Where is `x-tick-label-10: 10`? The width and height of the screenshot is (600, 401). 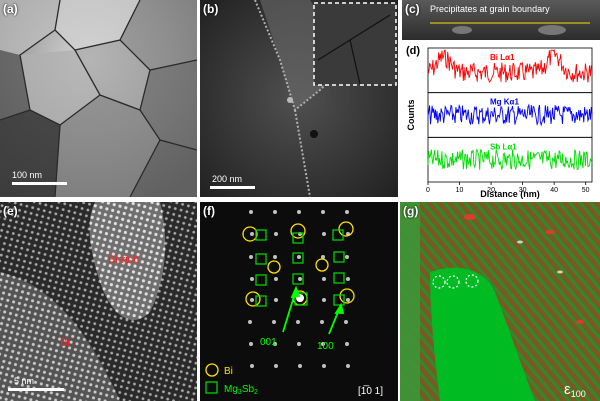
x-tick-label-10: 10 is located at coordinates (460, 190).